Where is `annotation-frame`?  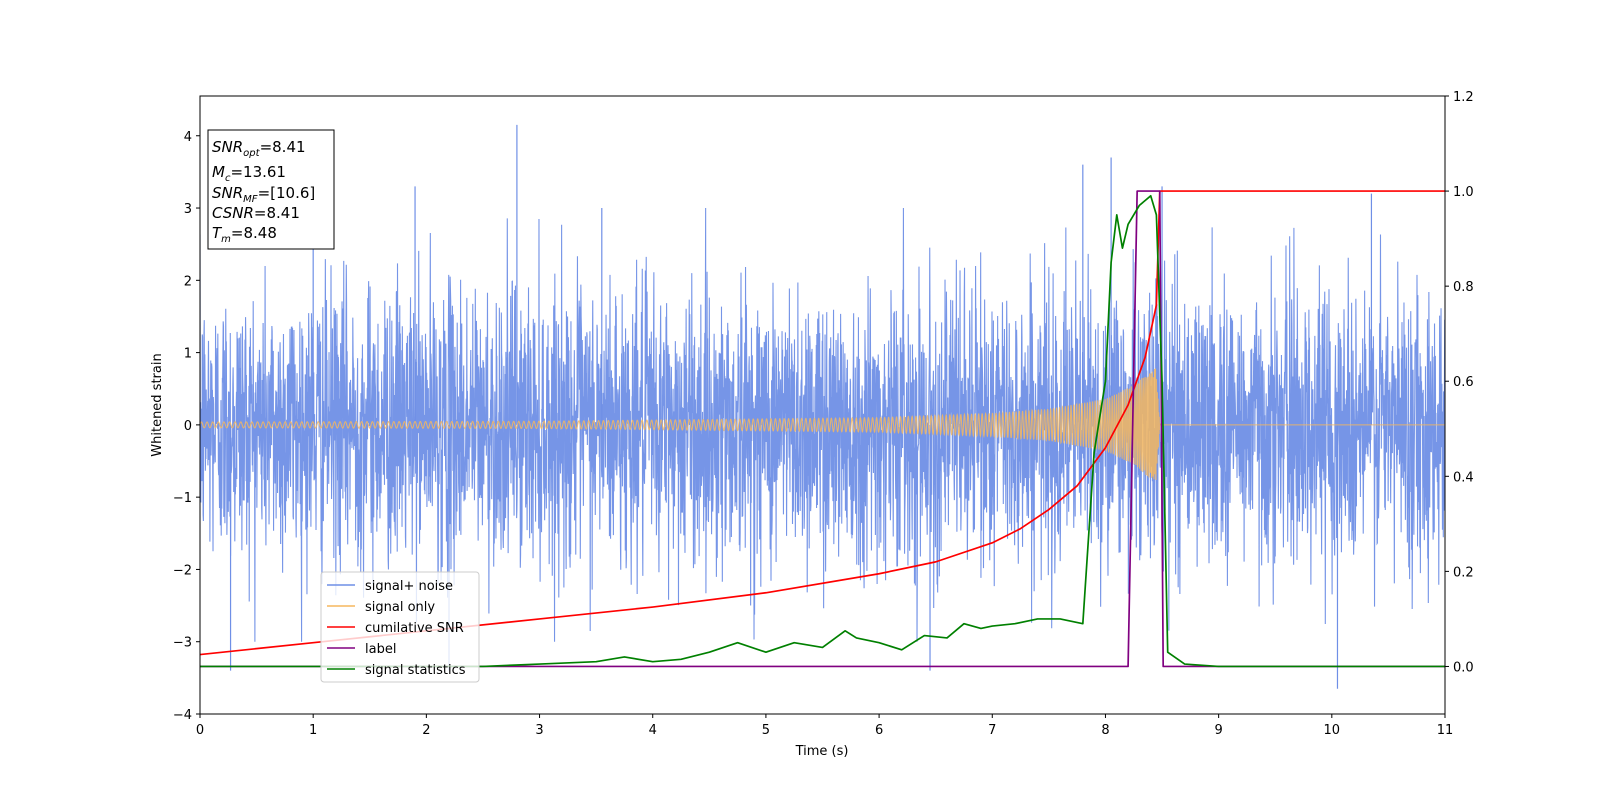
annotation-frame is located at coordinates (271, 189).